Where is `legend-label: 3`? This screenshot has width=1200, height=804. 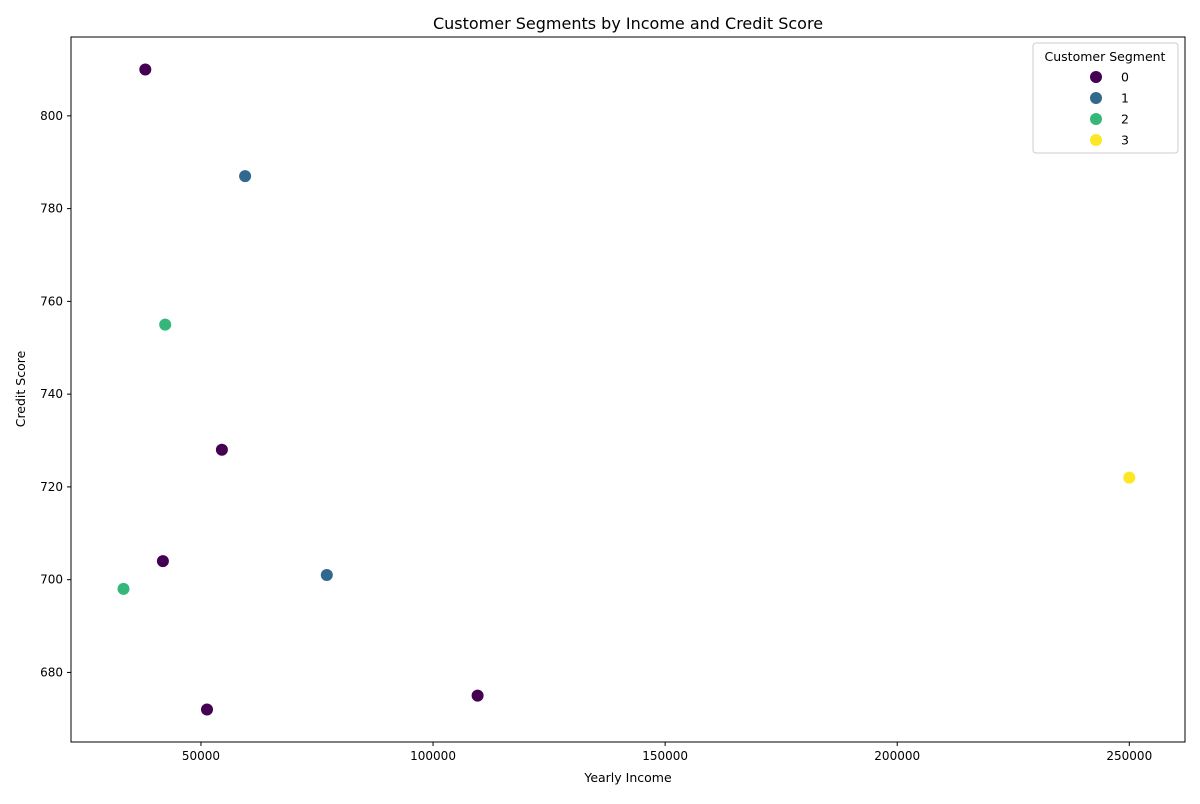 legend-label: 3 is located at coordinates (1125, 140).